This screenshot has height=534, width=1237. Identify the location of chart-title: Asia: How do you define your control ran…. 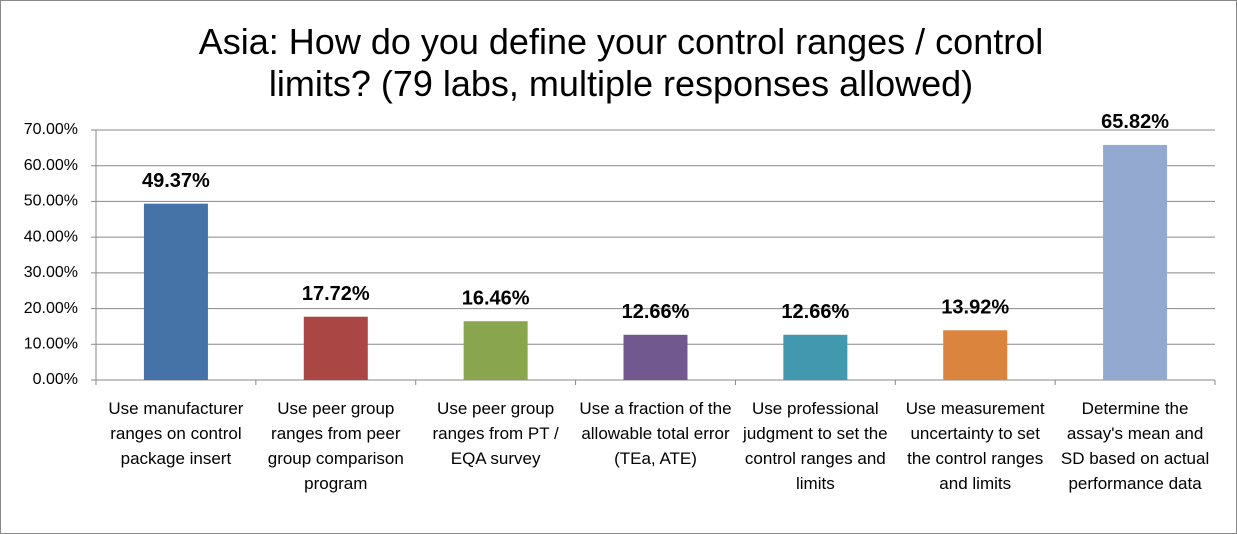
(621, 62).